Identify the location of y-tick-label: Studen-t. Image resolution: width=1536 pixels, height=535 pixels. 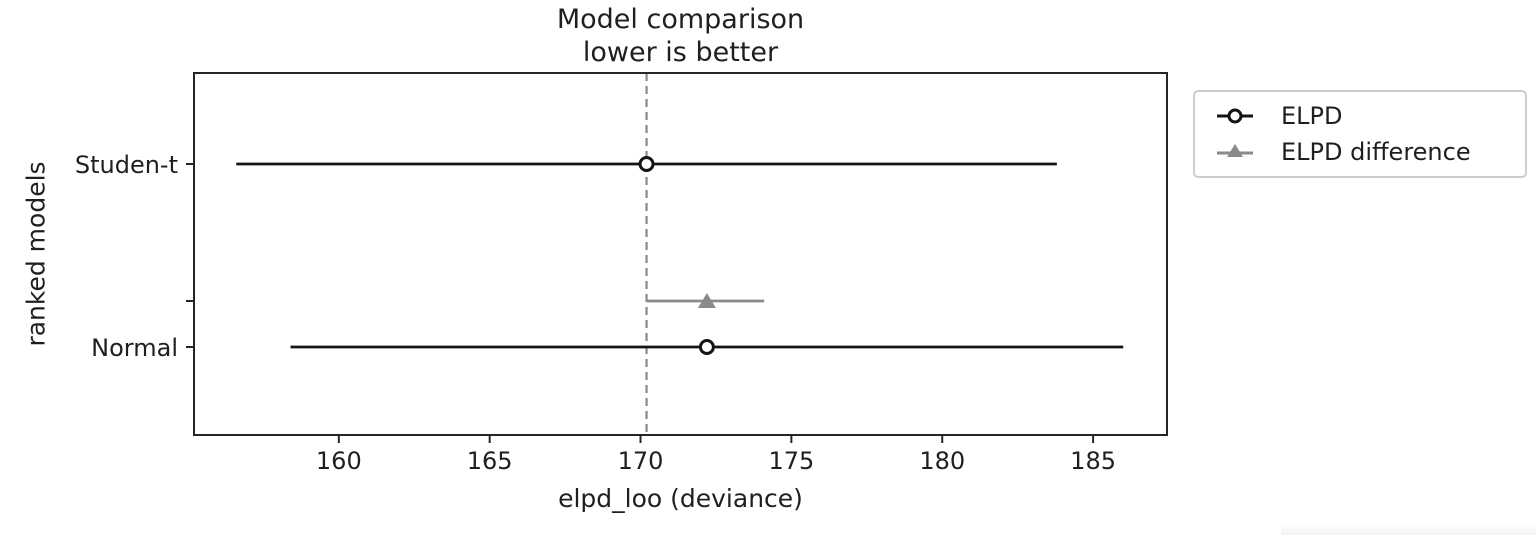
(126, 165).